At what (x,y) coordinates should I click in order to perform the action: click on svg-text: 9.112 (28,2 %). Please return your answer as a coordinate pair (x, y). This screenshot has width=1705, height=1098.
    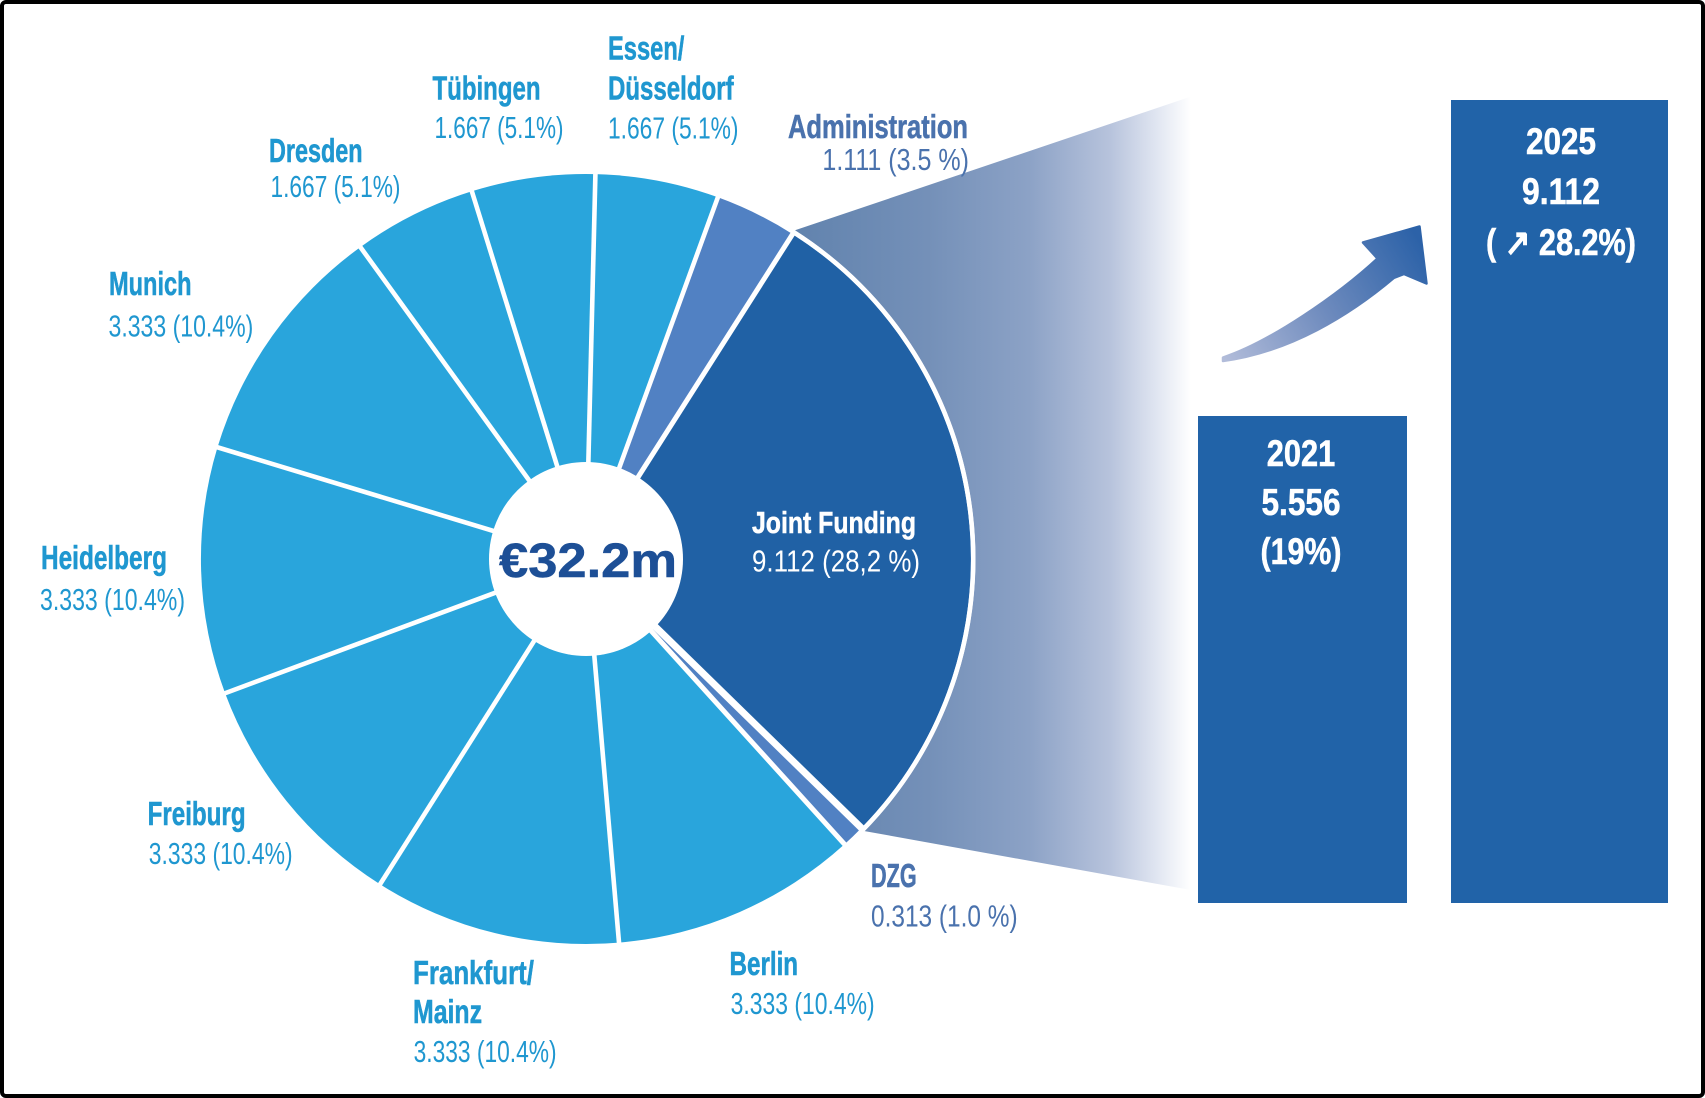
    Looking at the image, I should click on (836, 561).